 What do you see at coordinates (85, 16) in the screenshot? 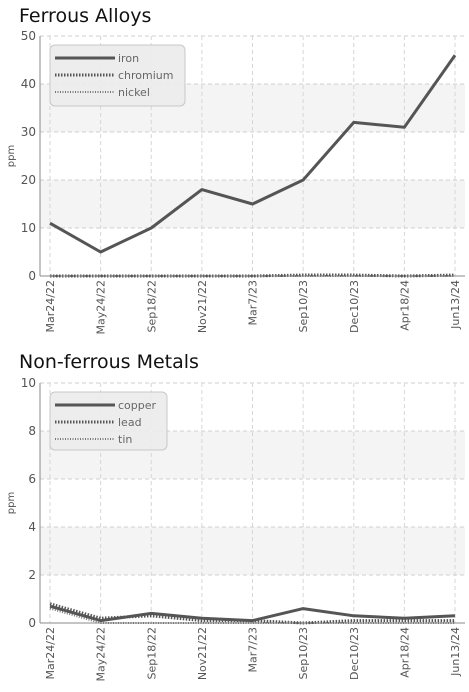
I see `chart-title: Ferrous Alloys` at bounding box center [85, 16].